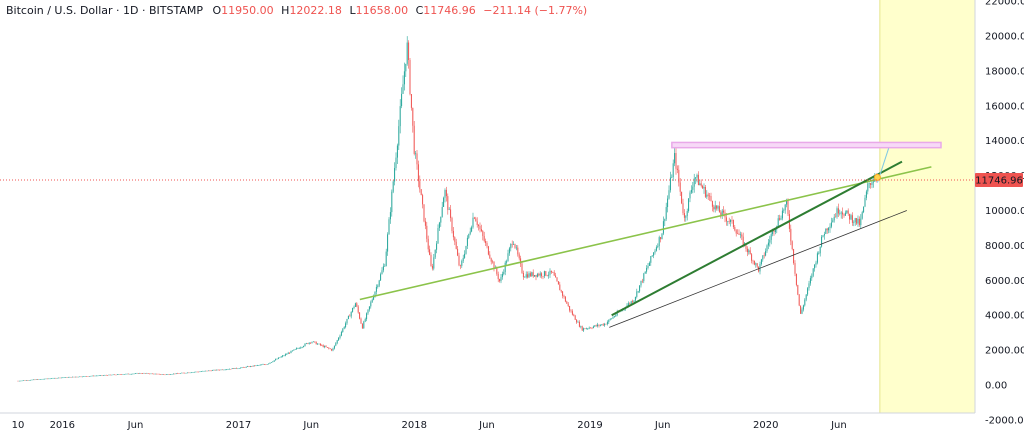 This screenshot has width=1024, height=433. I want to click on x-tick-label: 2017, so click(238, 425).